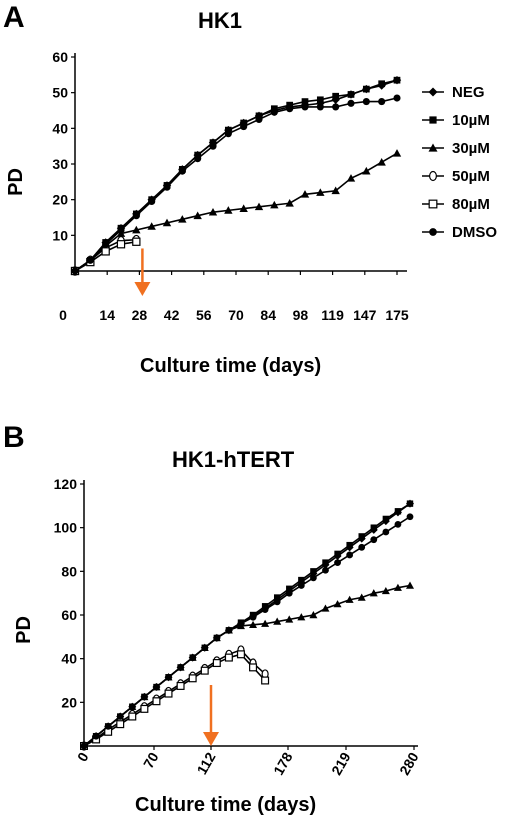 The height and width of the screenshot is (818, 520). I want to click on series-80m, so click(174, 700).